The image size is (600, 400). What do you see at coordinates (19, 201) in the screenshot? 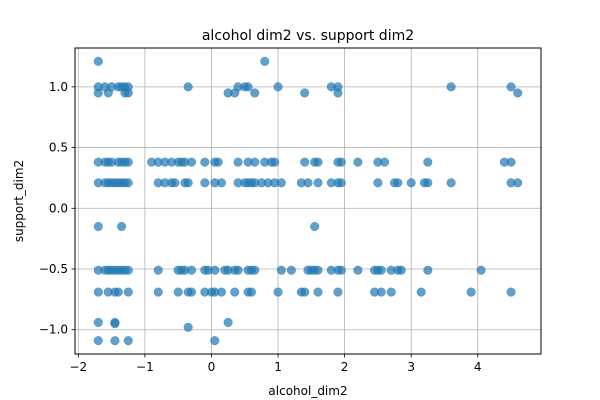
I see `y-axis-label: support_dim2` at bounding box center [19, 201].